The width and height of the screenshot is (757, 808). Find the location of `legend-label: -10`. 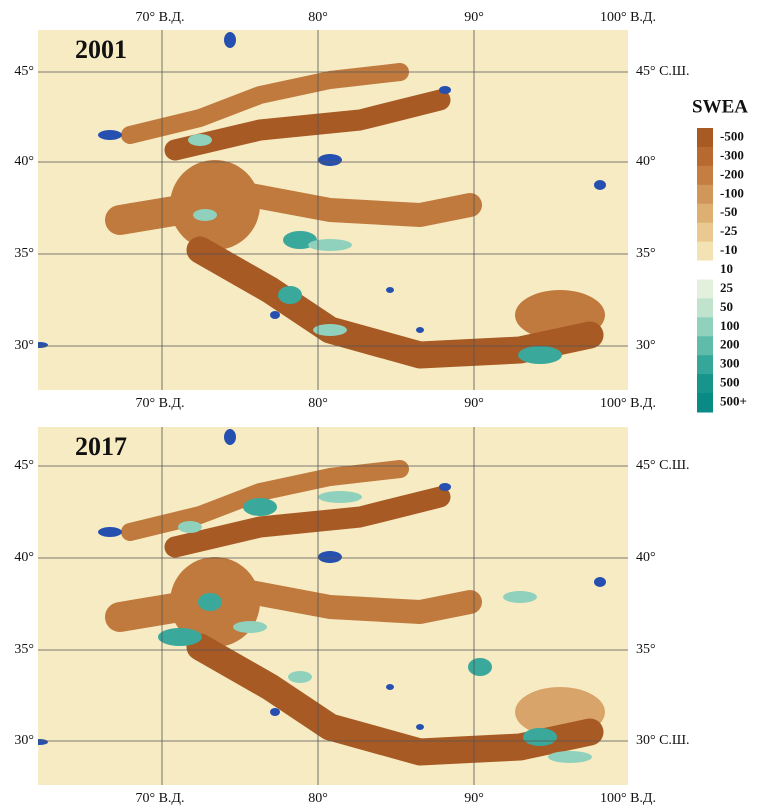

legend-label: -10 is located at coordinates (728, 249).